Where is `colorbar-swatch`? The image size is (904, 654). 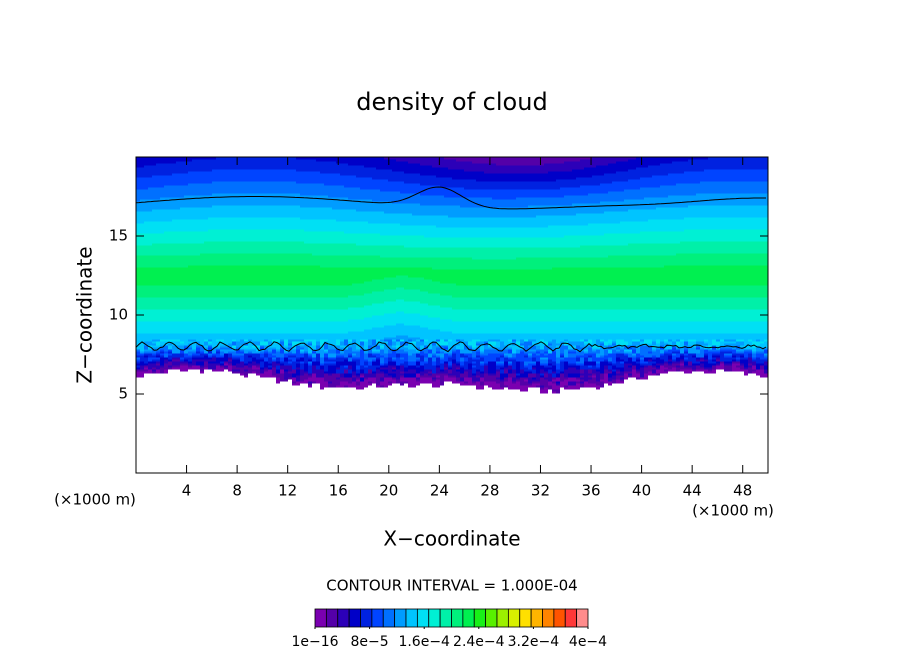 colorbar-swatch is located at coordinates (582, 618).